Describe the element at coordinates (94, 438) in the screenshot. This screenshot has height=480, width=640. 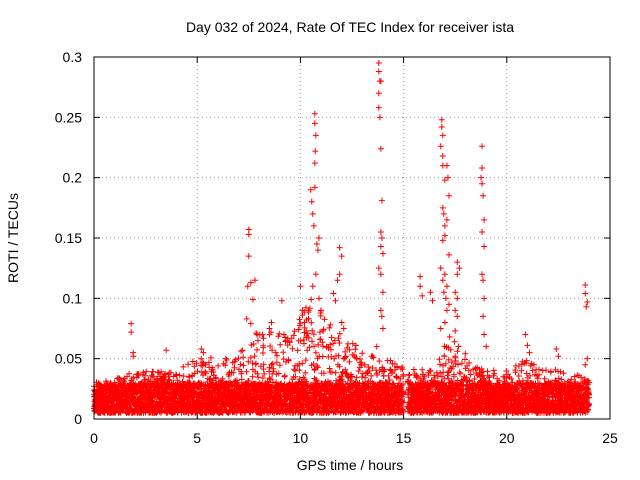
I see `x-tick-label: 0` at that location.